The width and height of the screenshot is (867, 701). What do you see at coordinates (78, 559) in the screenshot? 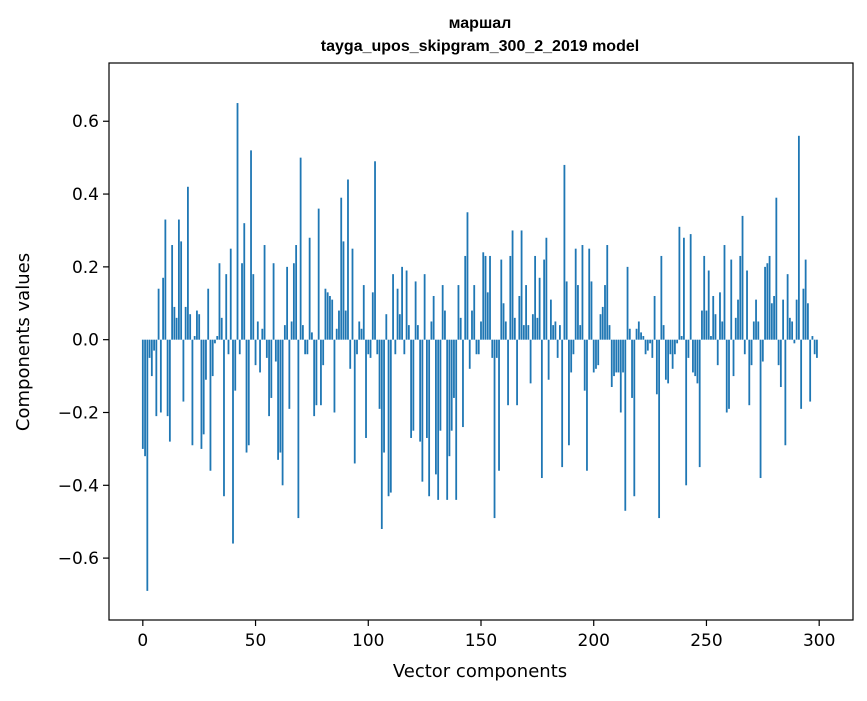
I see `y-tick-label: −0.6` at bounding box center [78, 559].